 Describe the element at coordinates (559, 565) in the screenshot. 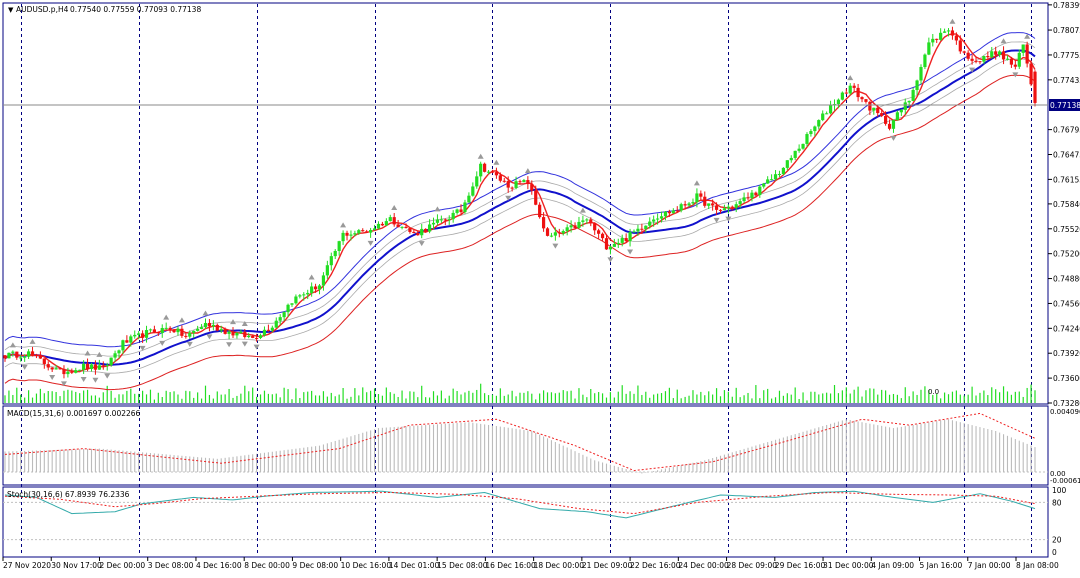

I see `time-tick-label: 18 Dec 00:00` at that location.